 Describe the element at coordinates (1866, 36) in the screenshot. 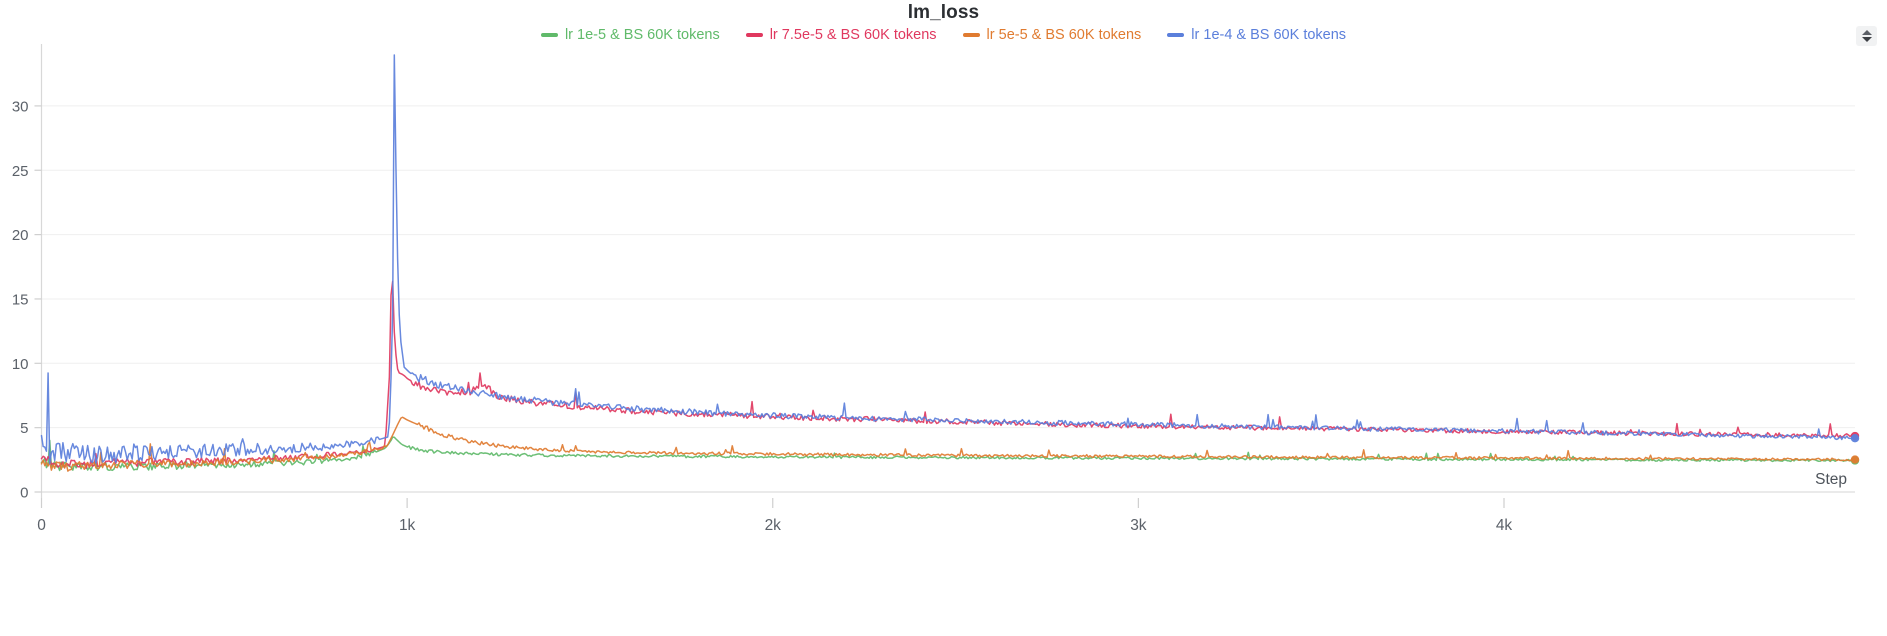

I see `up-down-stepper-icon` at that location.